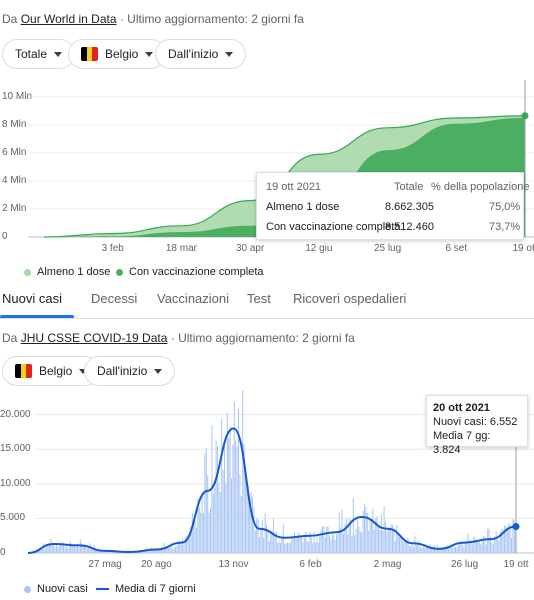 The width and height of the screenshot is (534, 600). What do you see at coordinates (27, 272) in the screenshot?
I see `legend-swatch` at bounding box center [27, 272].